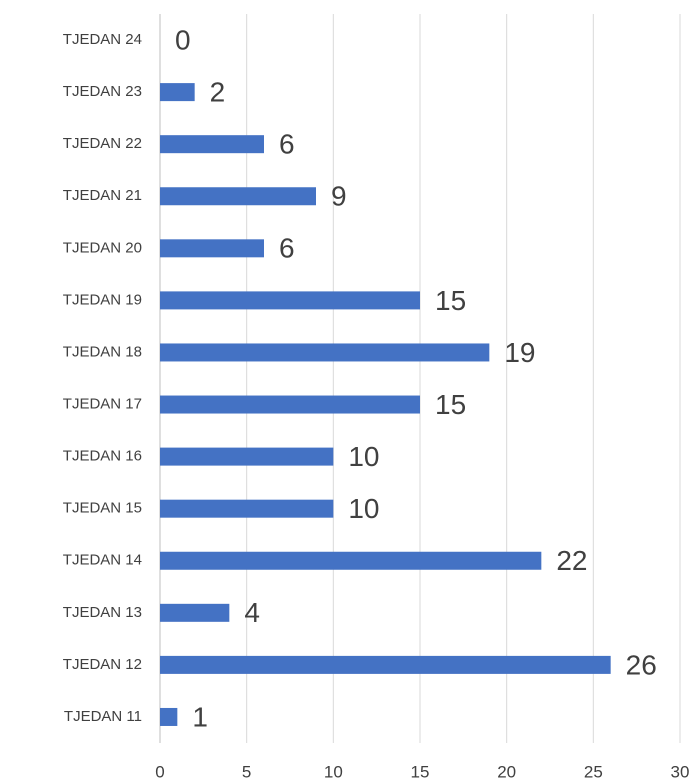 The width and height of the screenshot is (697, 783). I want to click on y-tick-label: TJEDAN 16, so click(102, 456).